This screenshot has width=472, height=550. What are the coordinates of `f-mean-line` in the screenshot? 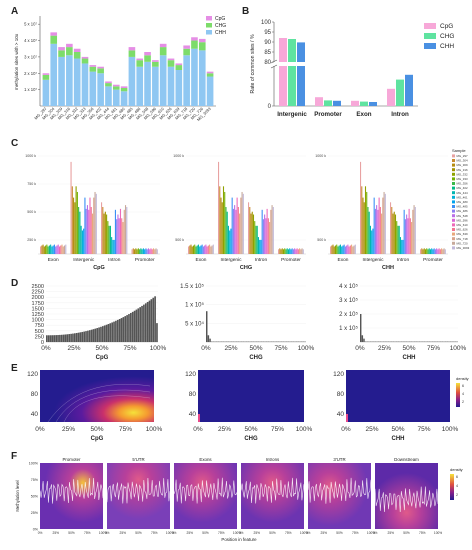 It's located at (406, 499).